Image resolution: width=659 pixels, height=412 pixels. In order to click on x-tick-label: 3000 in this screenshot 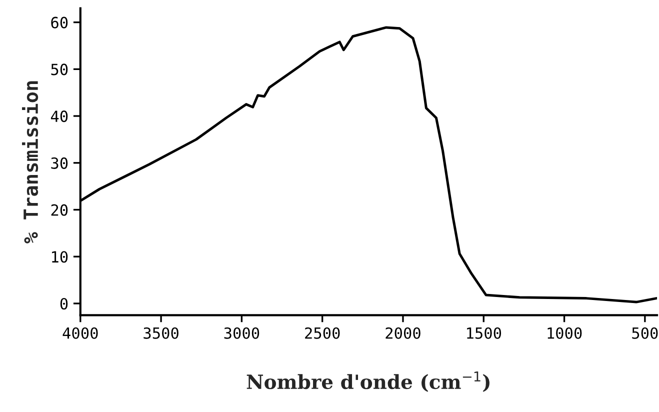, I will do `click(242, 333)`.